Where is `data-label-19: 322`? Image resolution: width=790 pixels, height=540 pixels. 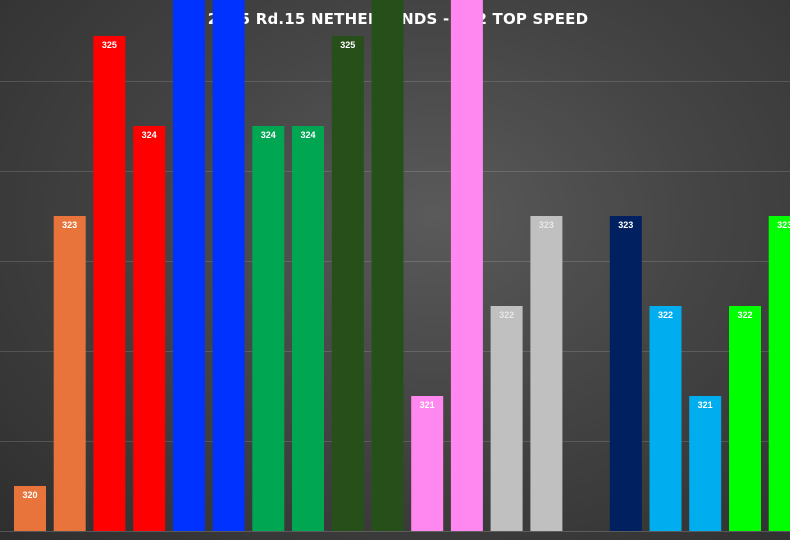 data-label-19: 322 is located at coordinates (744, 315).